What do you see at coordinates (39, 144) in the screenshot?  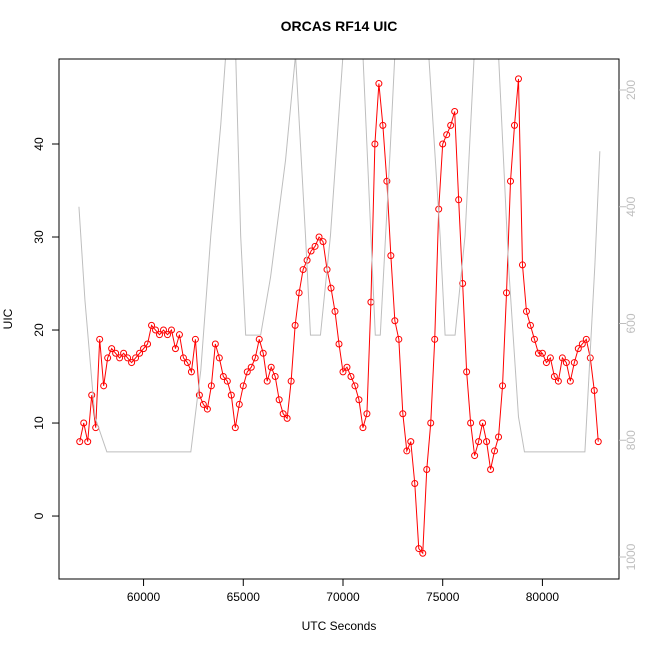 I see `y-tick-label: 40` at bounding box center [39, 144].